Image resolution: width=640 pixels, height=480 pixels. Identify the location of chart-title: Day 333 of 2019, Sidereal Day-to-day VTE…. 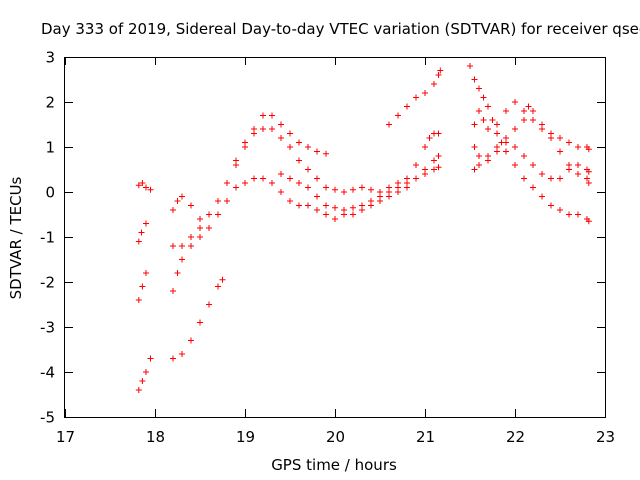
(340, 29).